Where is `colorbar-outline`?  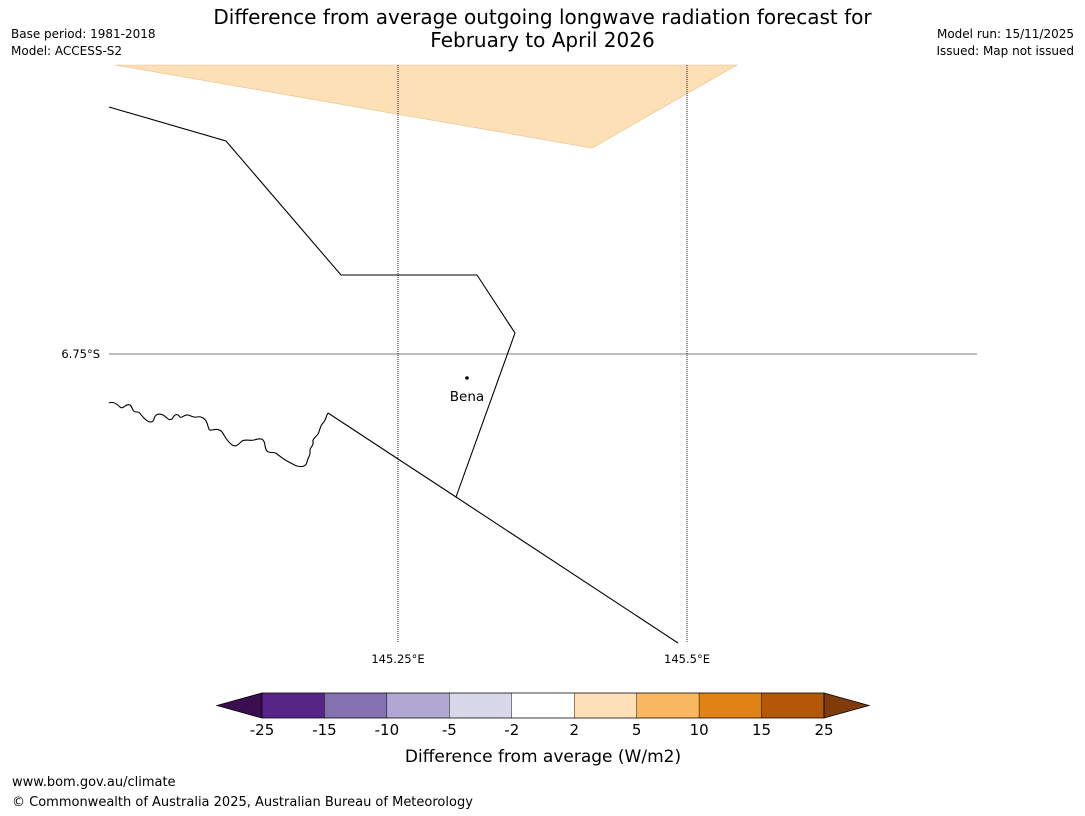 colorbar-outline is located at coordinates (543, 705).